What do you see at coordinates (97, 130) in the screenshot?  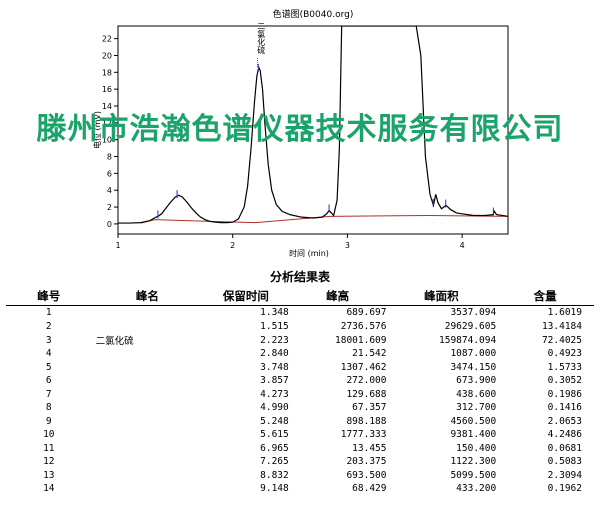 I see `y-axis-label: 电位 (mV)` at bounding box center [97, 130].